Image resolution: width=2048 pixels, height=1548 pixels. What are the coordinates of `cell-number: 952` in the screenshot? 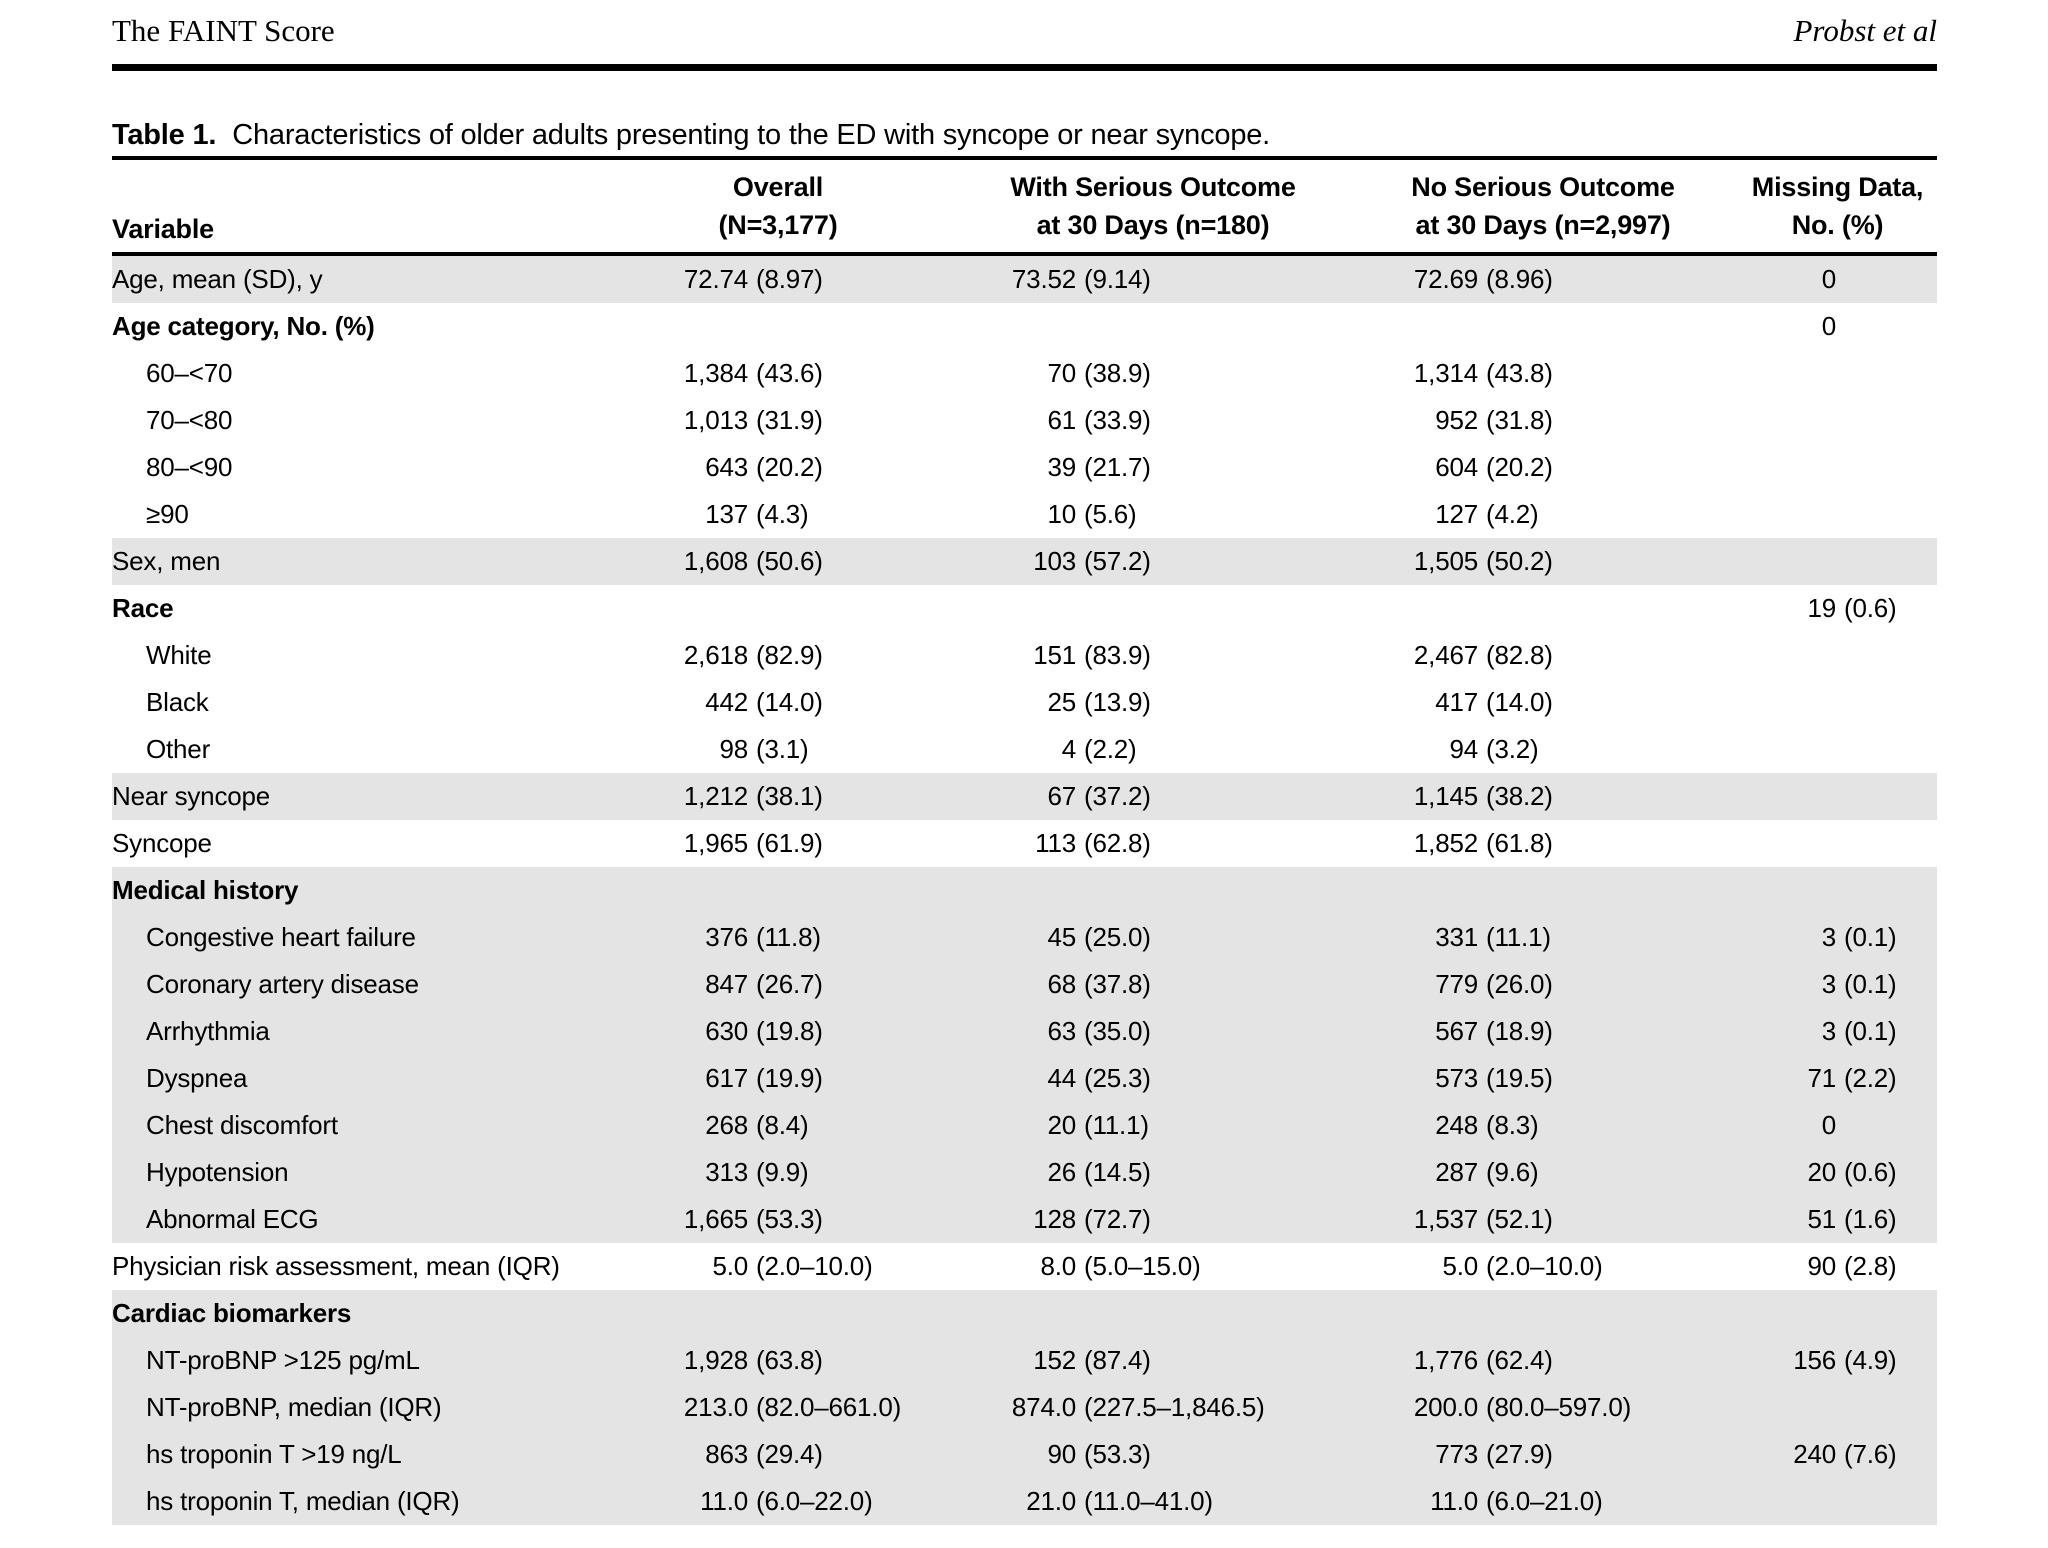 It's located at (1456, 420).